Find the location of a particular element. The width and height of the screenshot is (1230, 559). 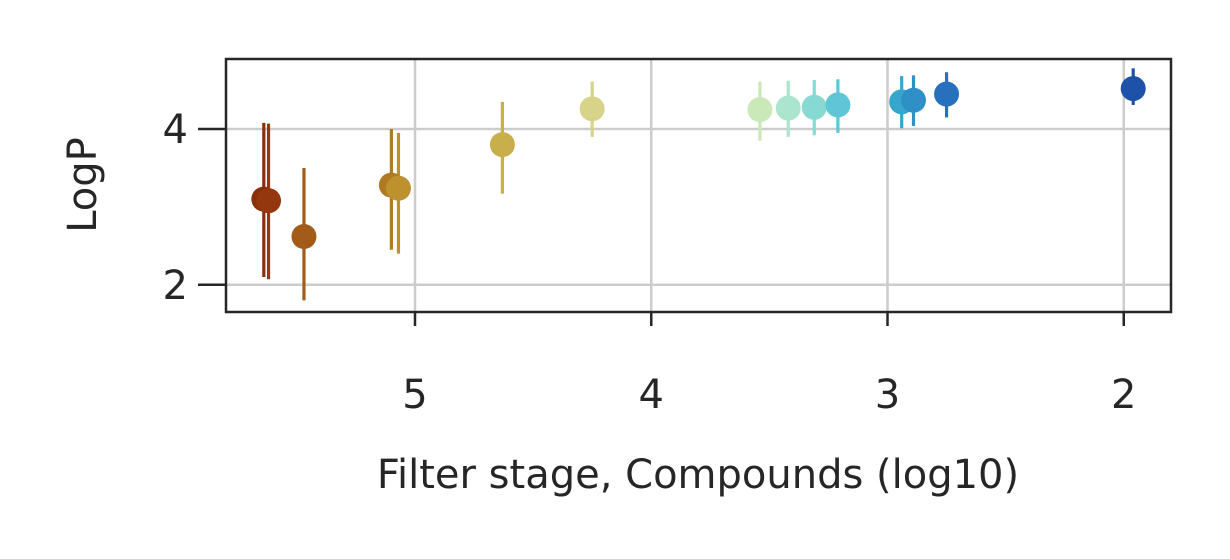

x-tick-label: 2 is located at coordinates (1123, 395).